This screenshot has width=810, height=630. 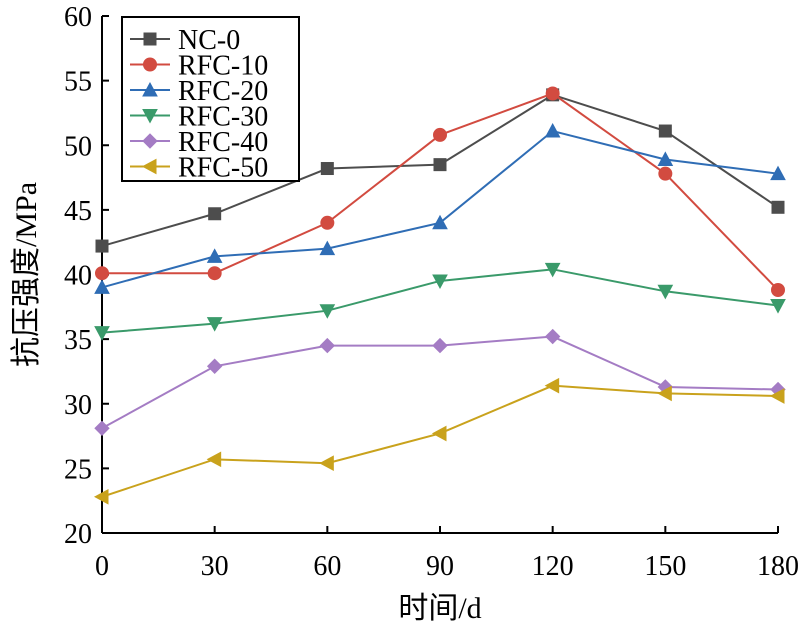 I want to click on legend-item-rfc-40: RFC-40, so click(x=199, y=142).